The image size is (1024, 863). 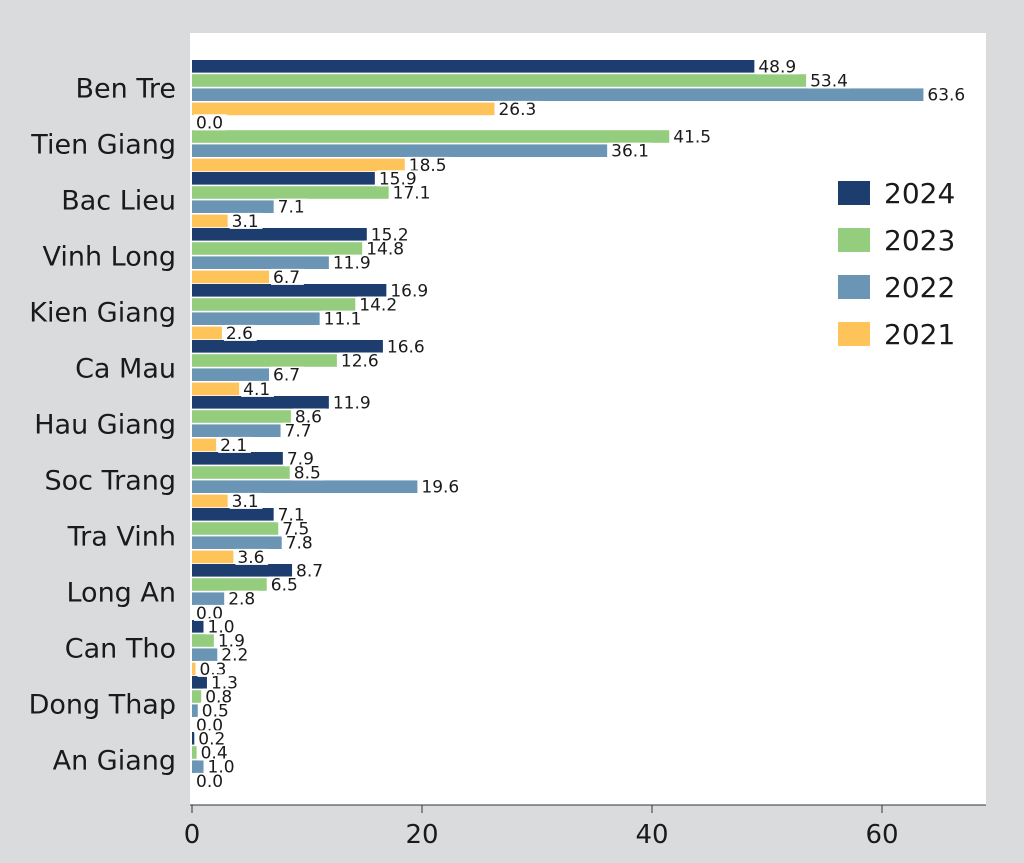 What do you see at coordinates (193, 738) in the screenshot?
I see `bar-an-giang-2024` at bounding box center [193, 738].